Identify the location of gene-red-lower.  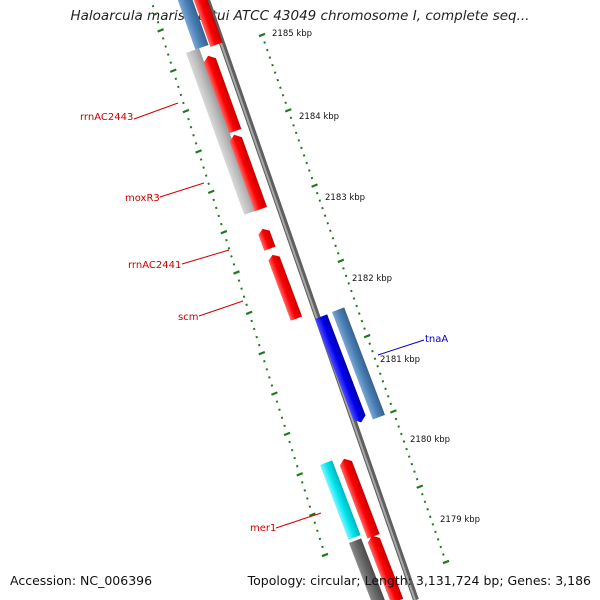
(359, 497).